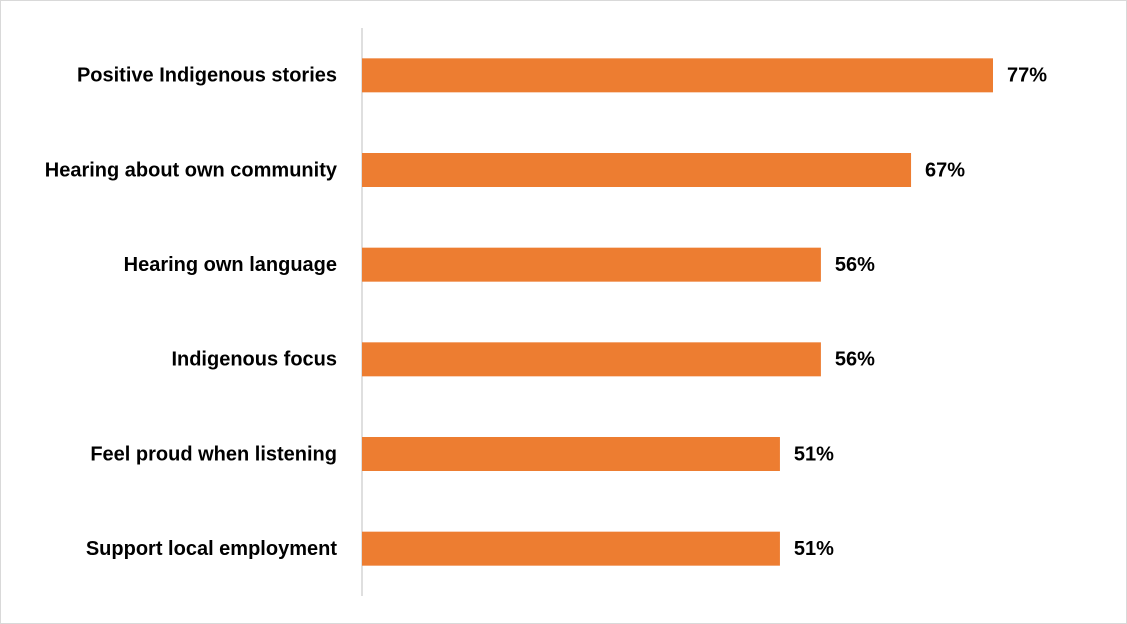  Describe the element at coordinates (191, 170) in the screenshot. I see `category-label: Hearing about own community` at that location.